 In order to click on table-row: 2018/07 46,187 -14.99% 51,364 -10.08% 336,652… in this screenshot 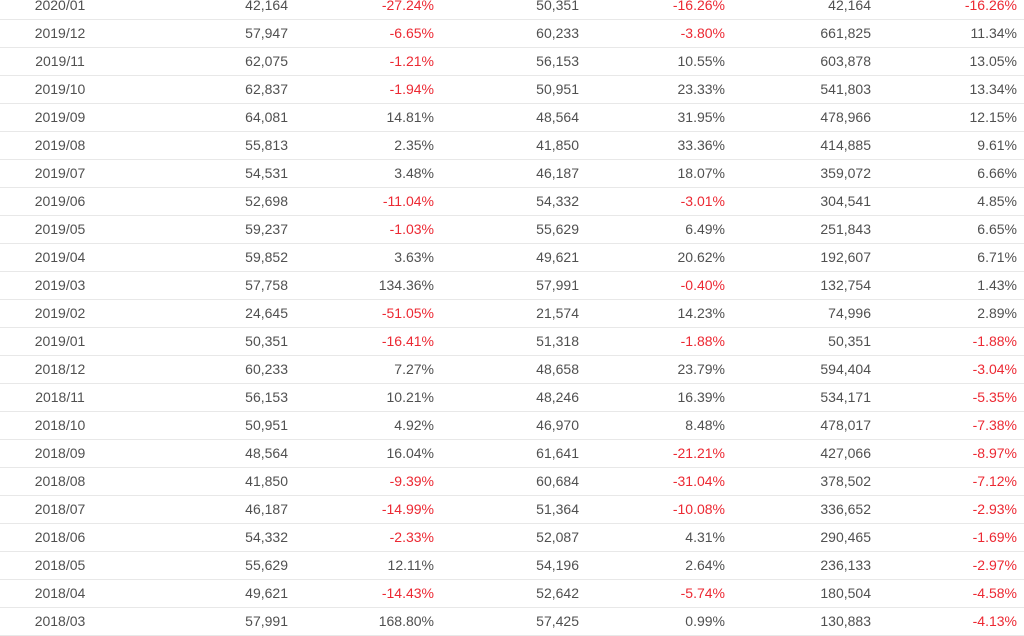, I will do `click(512, 510)`.